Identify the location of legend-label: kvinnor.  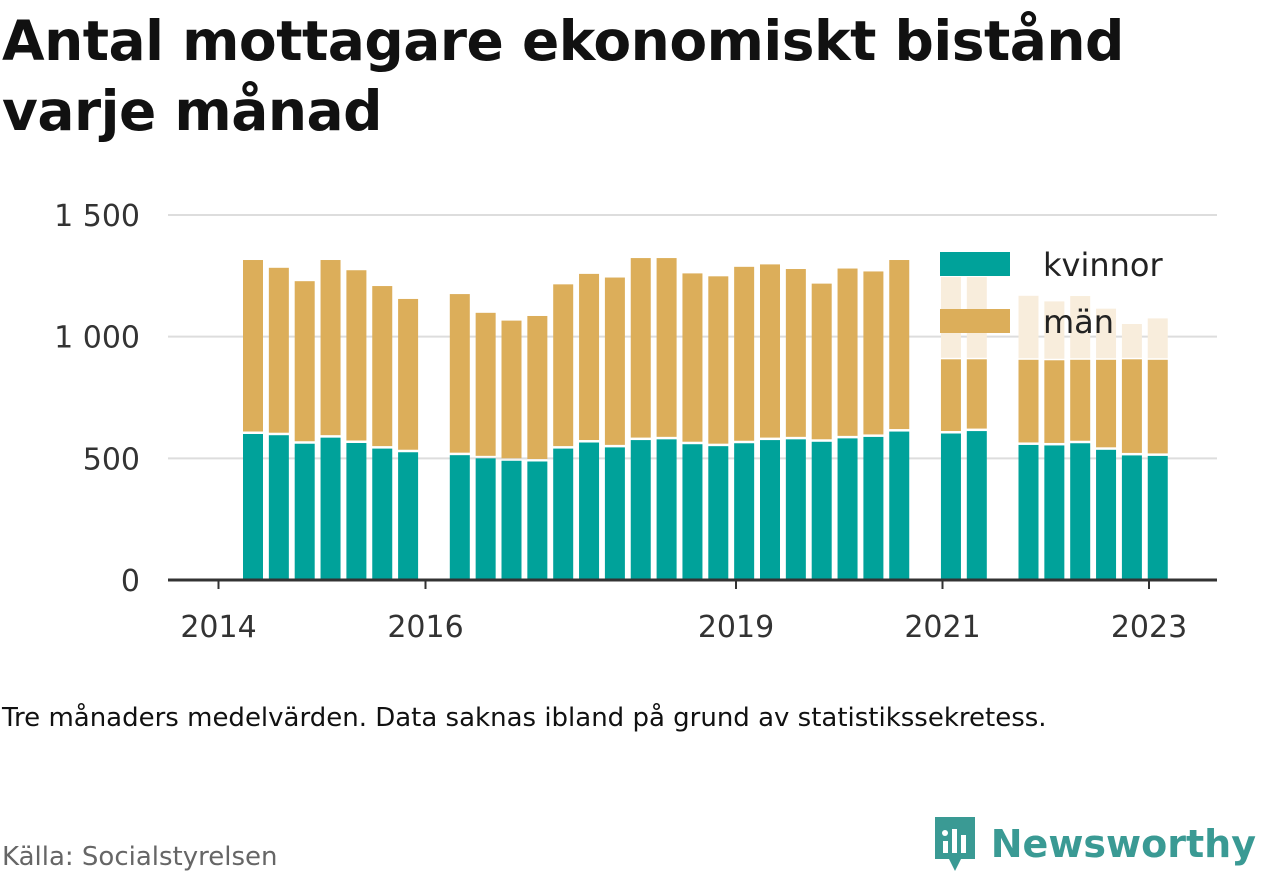
(1103, 265).